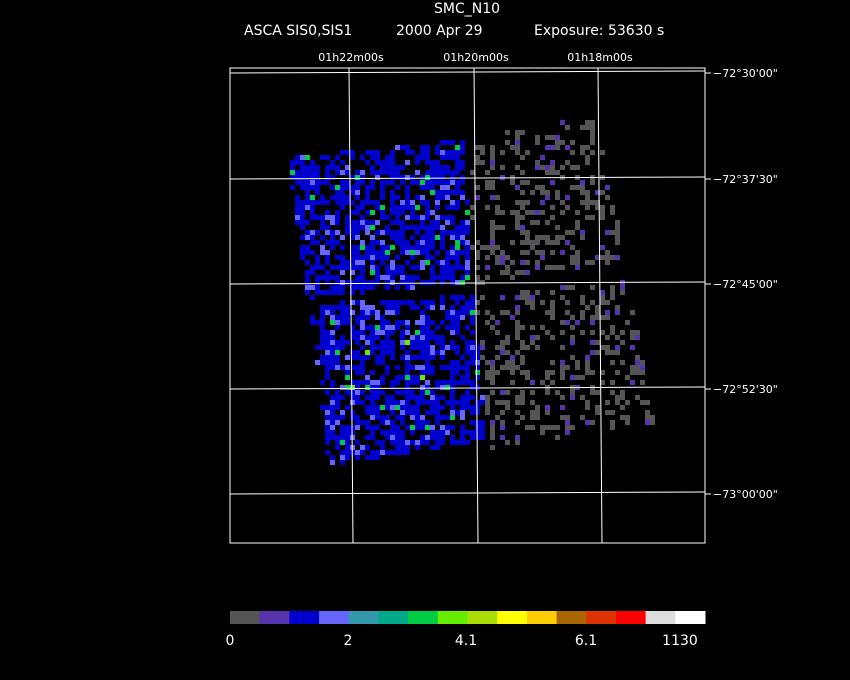 The image size is (850, 680). I want to click on dec-label: −72°45'00", so click(745, 284).